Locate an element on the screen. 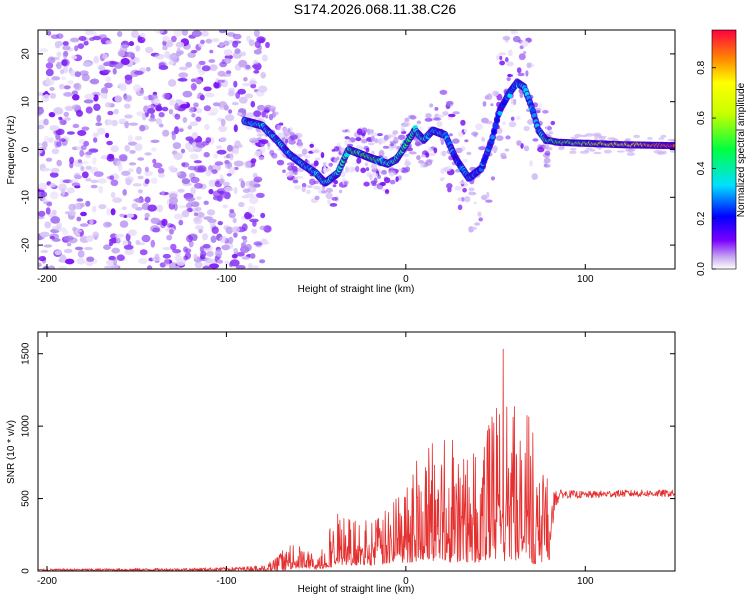  x-tick-label: -200 is located at coordinates (47, 279).